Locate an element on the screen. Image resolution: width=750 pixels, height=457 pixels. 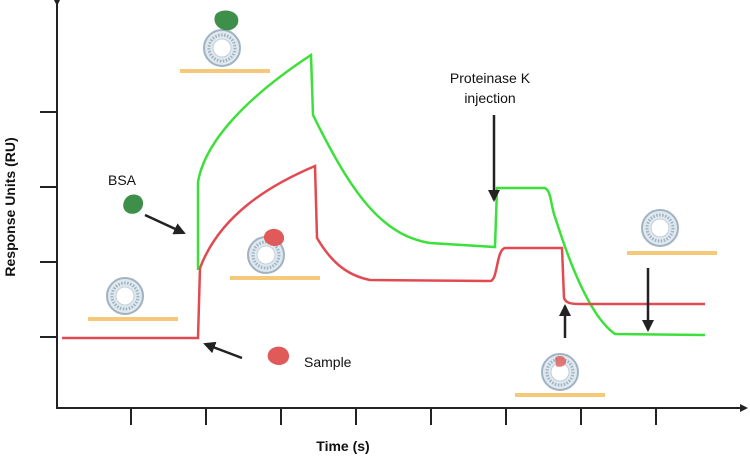
x-axis-label: Time (s) is located at coordinates (342, 446).